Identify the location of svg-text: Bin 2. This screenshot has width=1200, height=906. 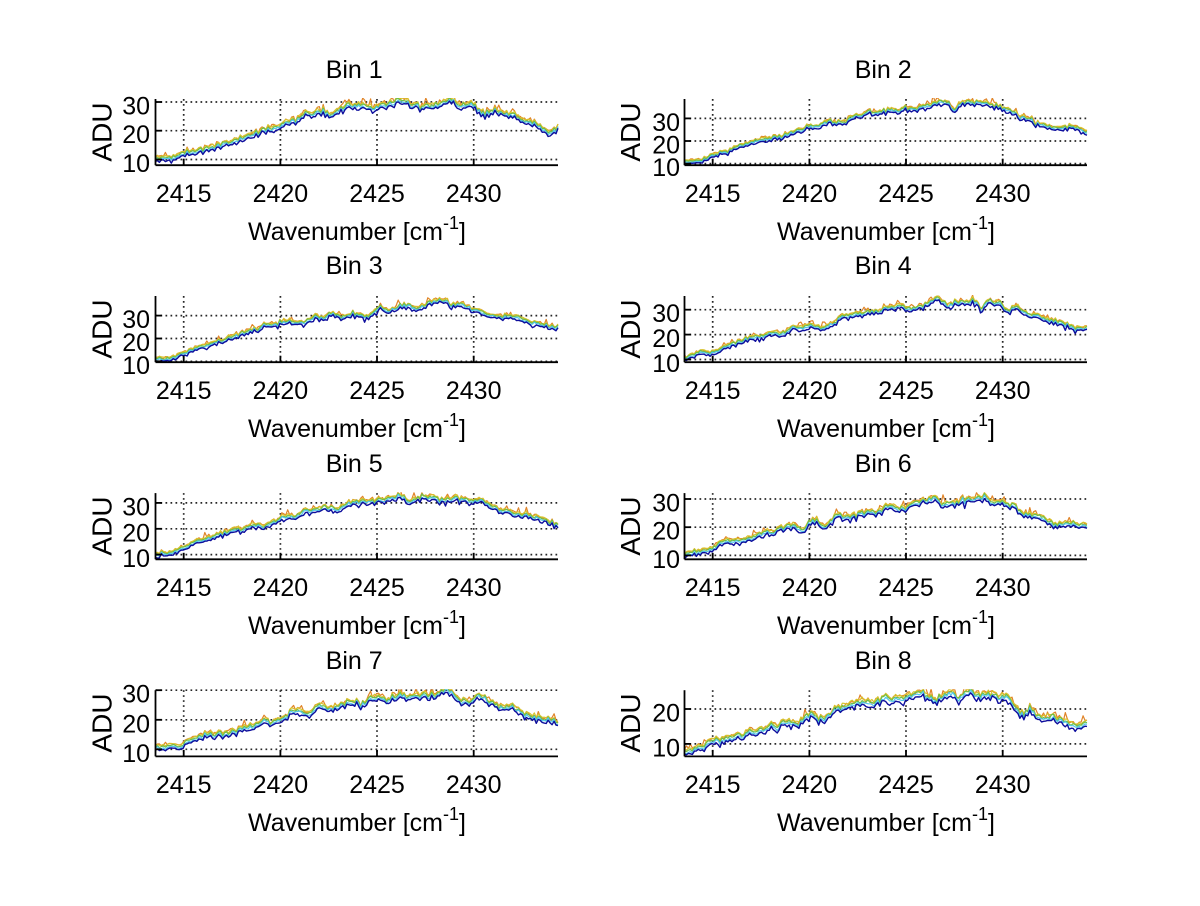
(883, 70).